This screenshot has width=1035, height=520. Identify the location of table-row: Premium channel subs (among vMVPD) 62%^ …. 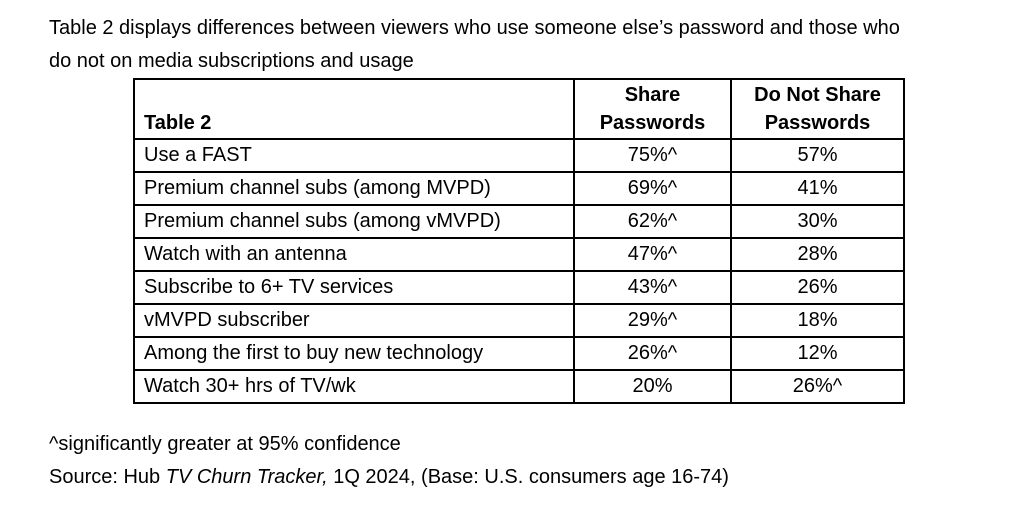
(519, 221).